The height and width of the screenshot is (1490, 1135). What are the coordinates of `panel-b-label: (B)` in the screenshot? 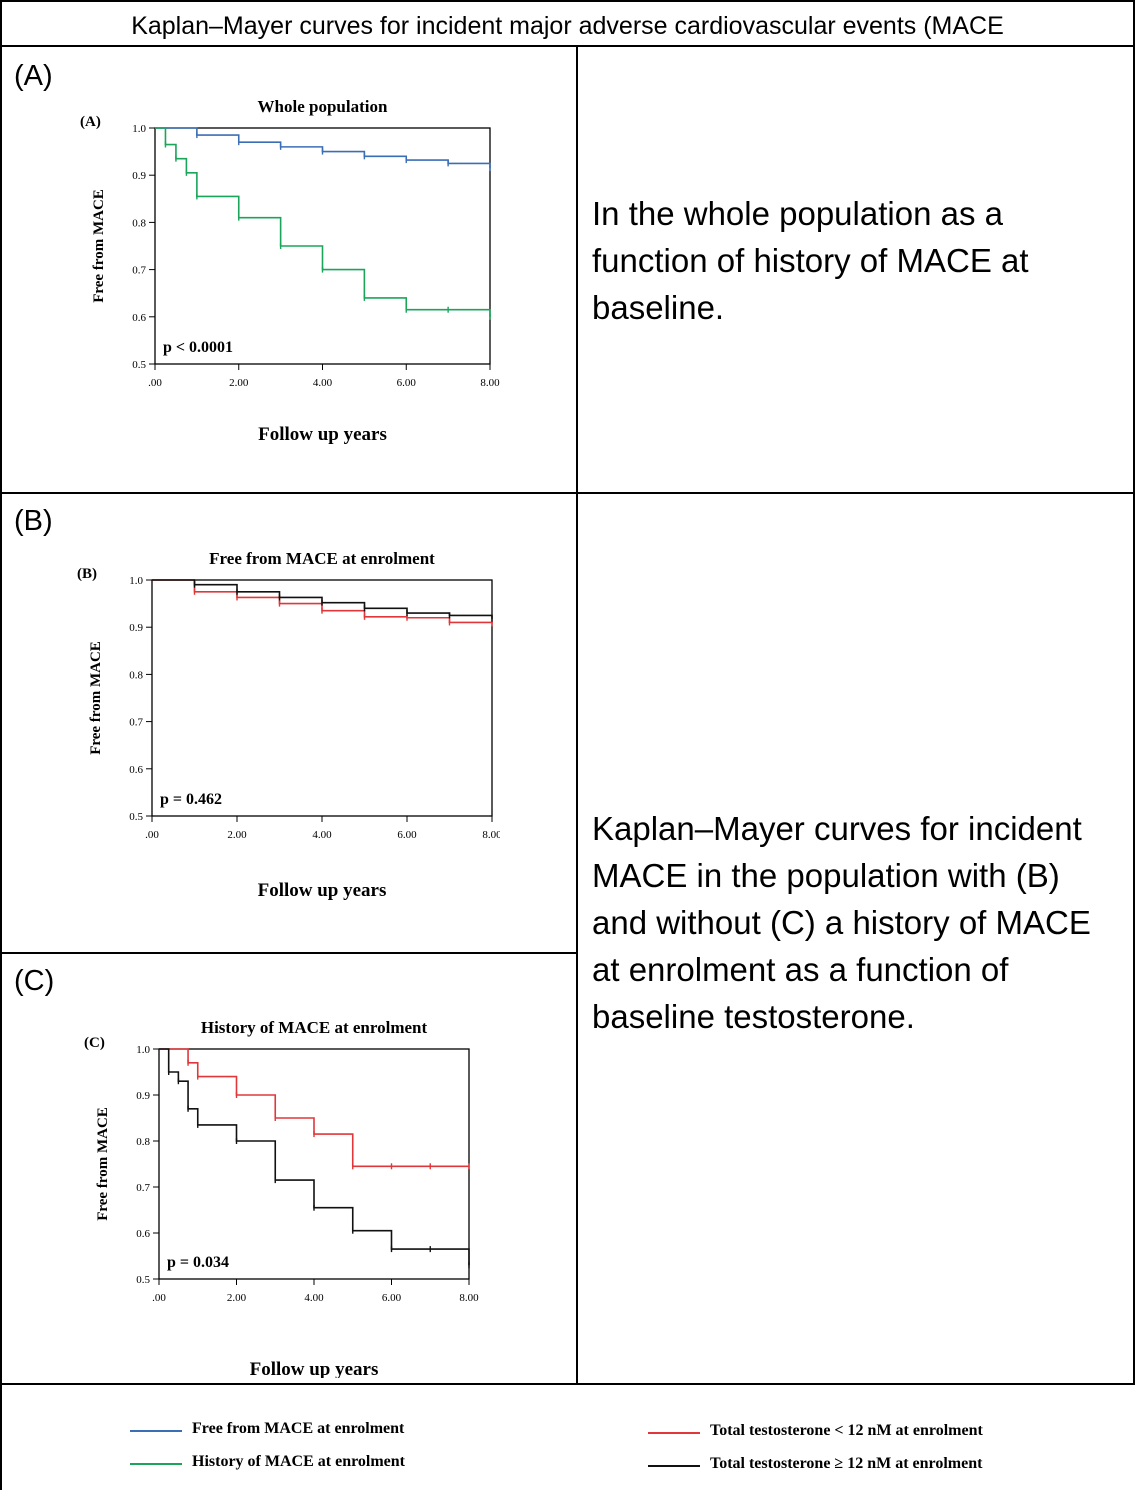 It's located at (33, 521).